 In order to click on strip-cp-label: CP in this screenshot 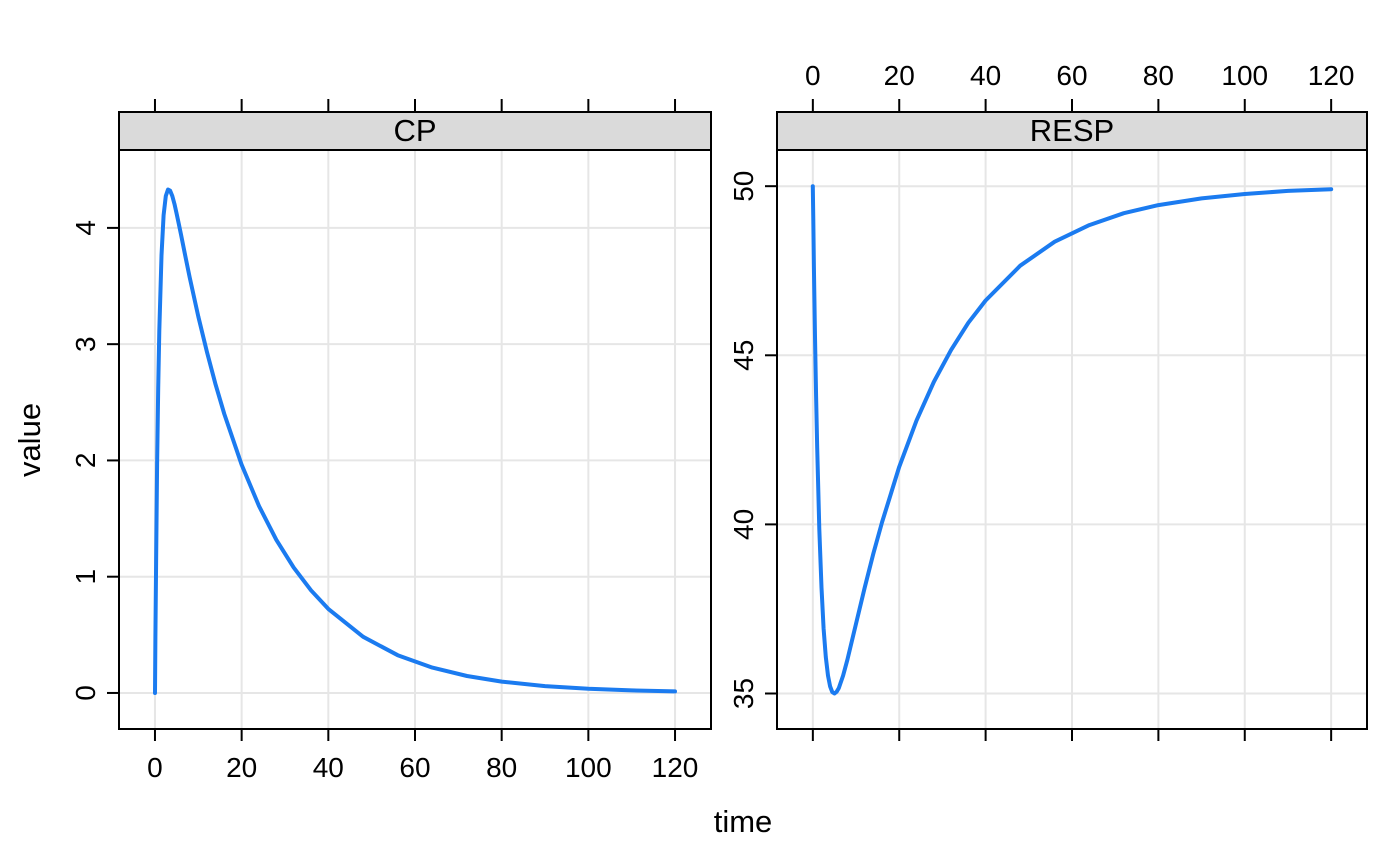, I will do `click(415, 130)`.